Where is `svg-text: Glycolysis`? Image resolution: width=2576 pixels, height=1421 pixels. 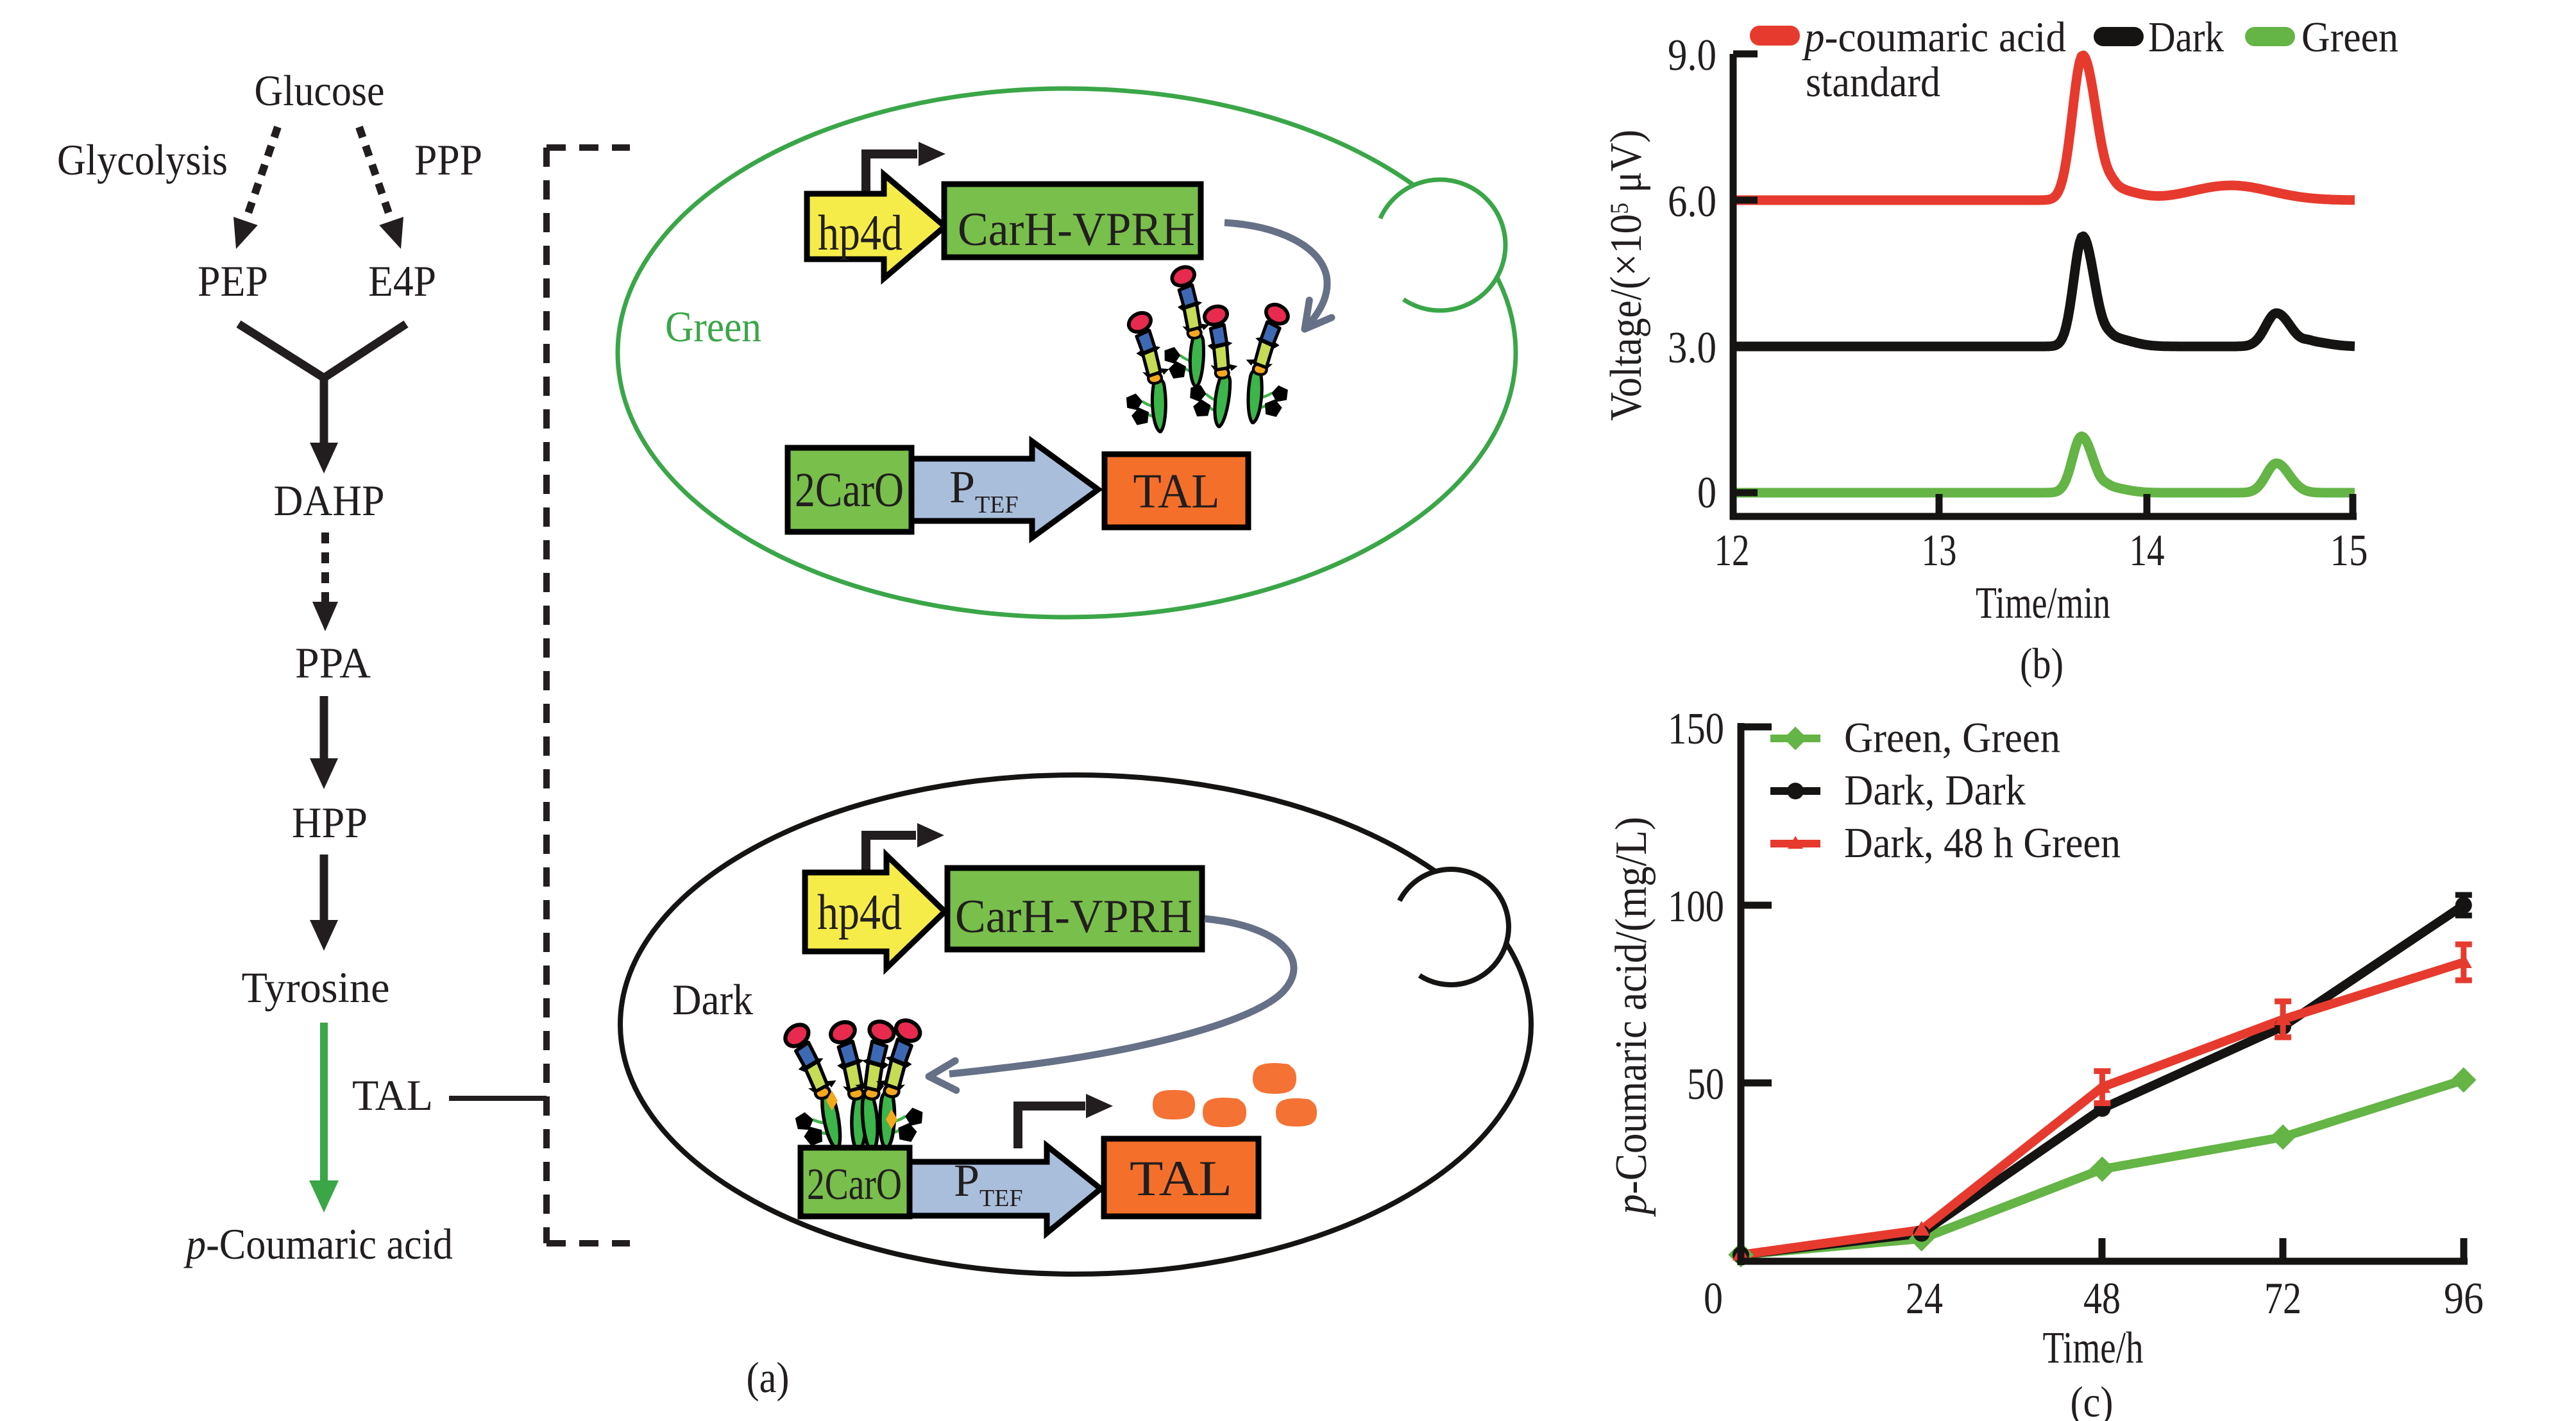
svg-text: Glycolysis is located at coordinates (142, 159).